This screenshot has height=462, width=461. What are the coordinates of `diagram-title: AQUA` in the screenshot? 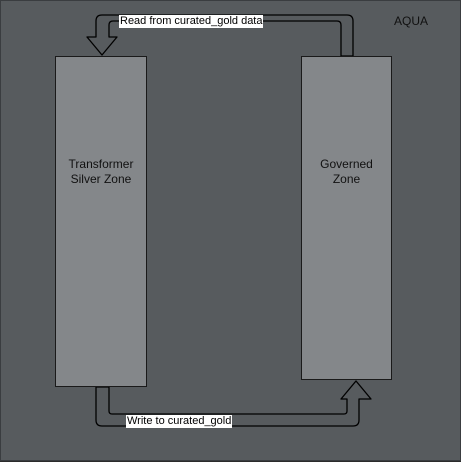 It's located at (411, 21).